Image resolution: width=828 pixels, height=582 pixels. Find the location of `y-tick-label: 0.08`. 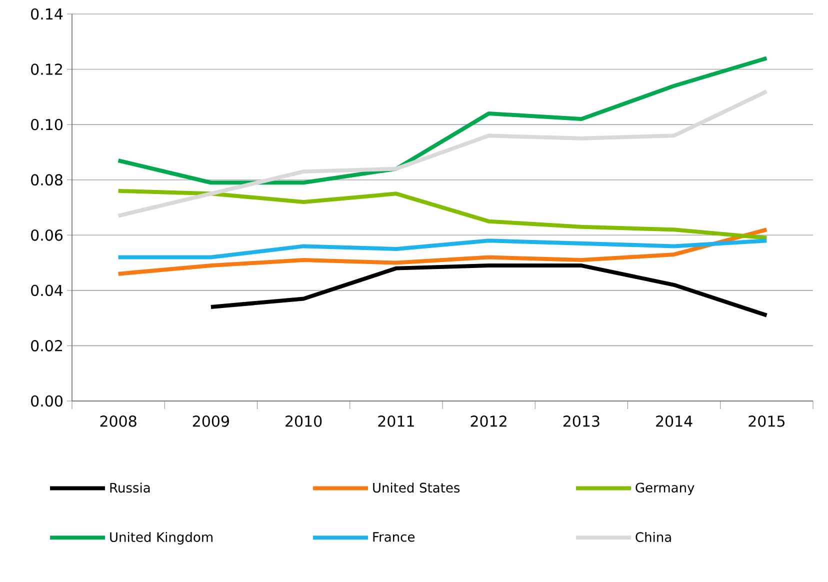

y-tick-label: 0.08 is located at coordinates (46, 180).